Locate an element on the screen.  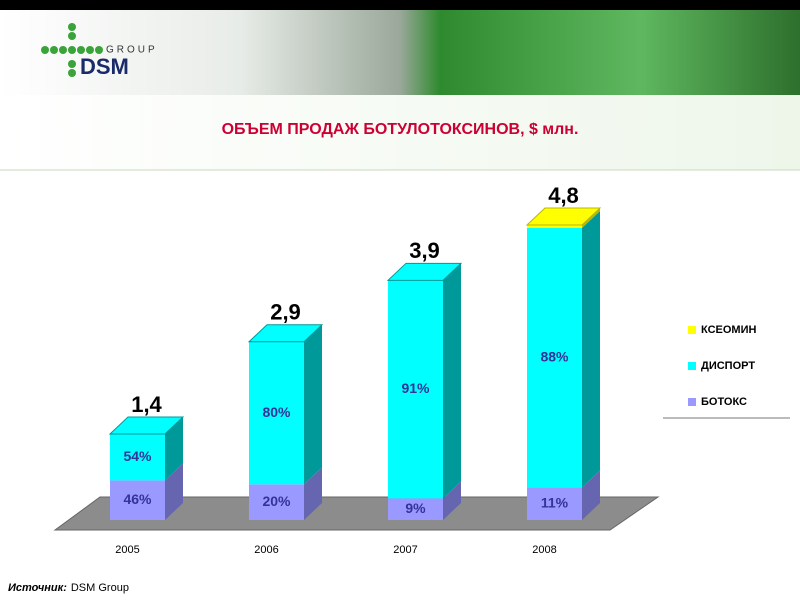
segment-label: 88% is located at coordinates (554, 356).